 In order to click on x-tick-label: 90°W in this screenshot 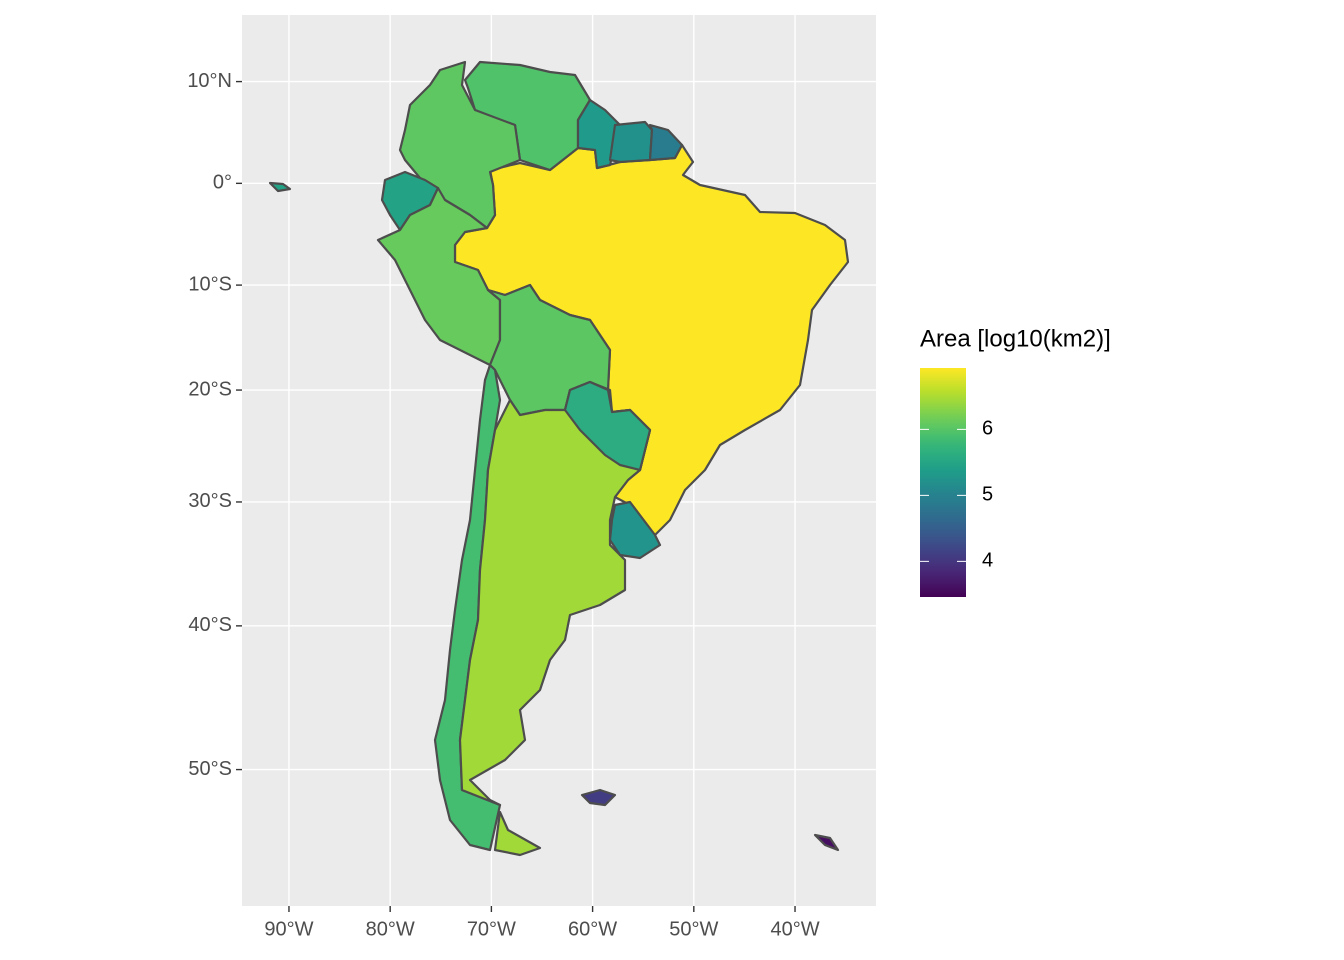, I will do `click(288, 929)`.